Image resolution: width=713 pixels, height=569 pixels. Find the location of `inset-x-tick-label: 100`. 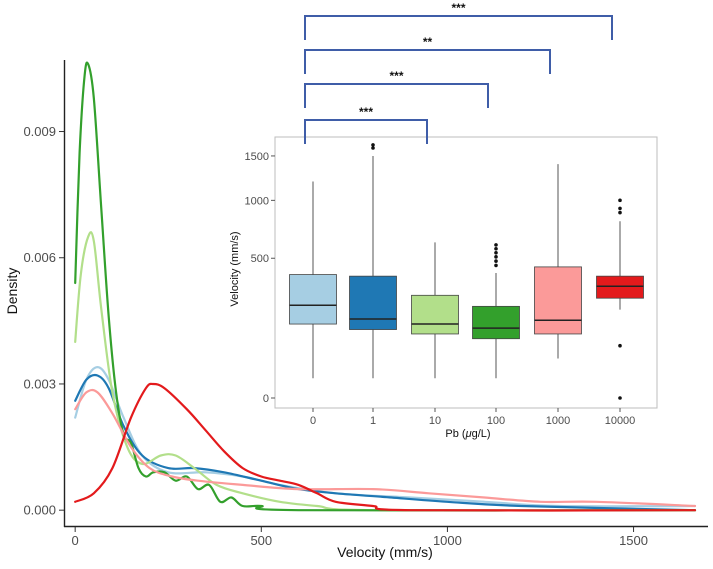

inset-x-tick-label: 100 is located at coordinates (496, 421).